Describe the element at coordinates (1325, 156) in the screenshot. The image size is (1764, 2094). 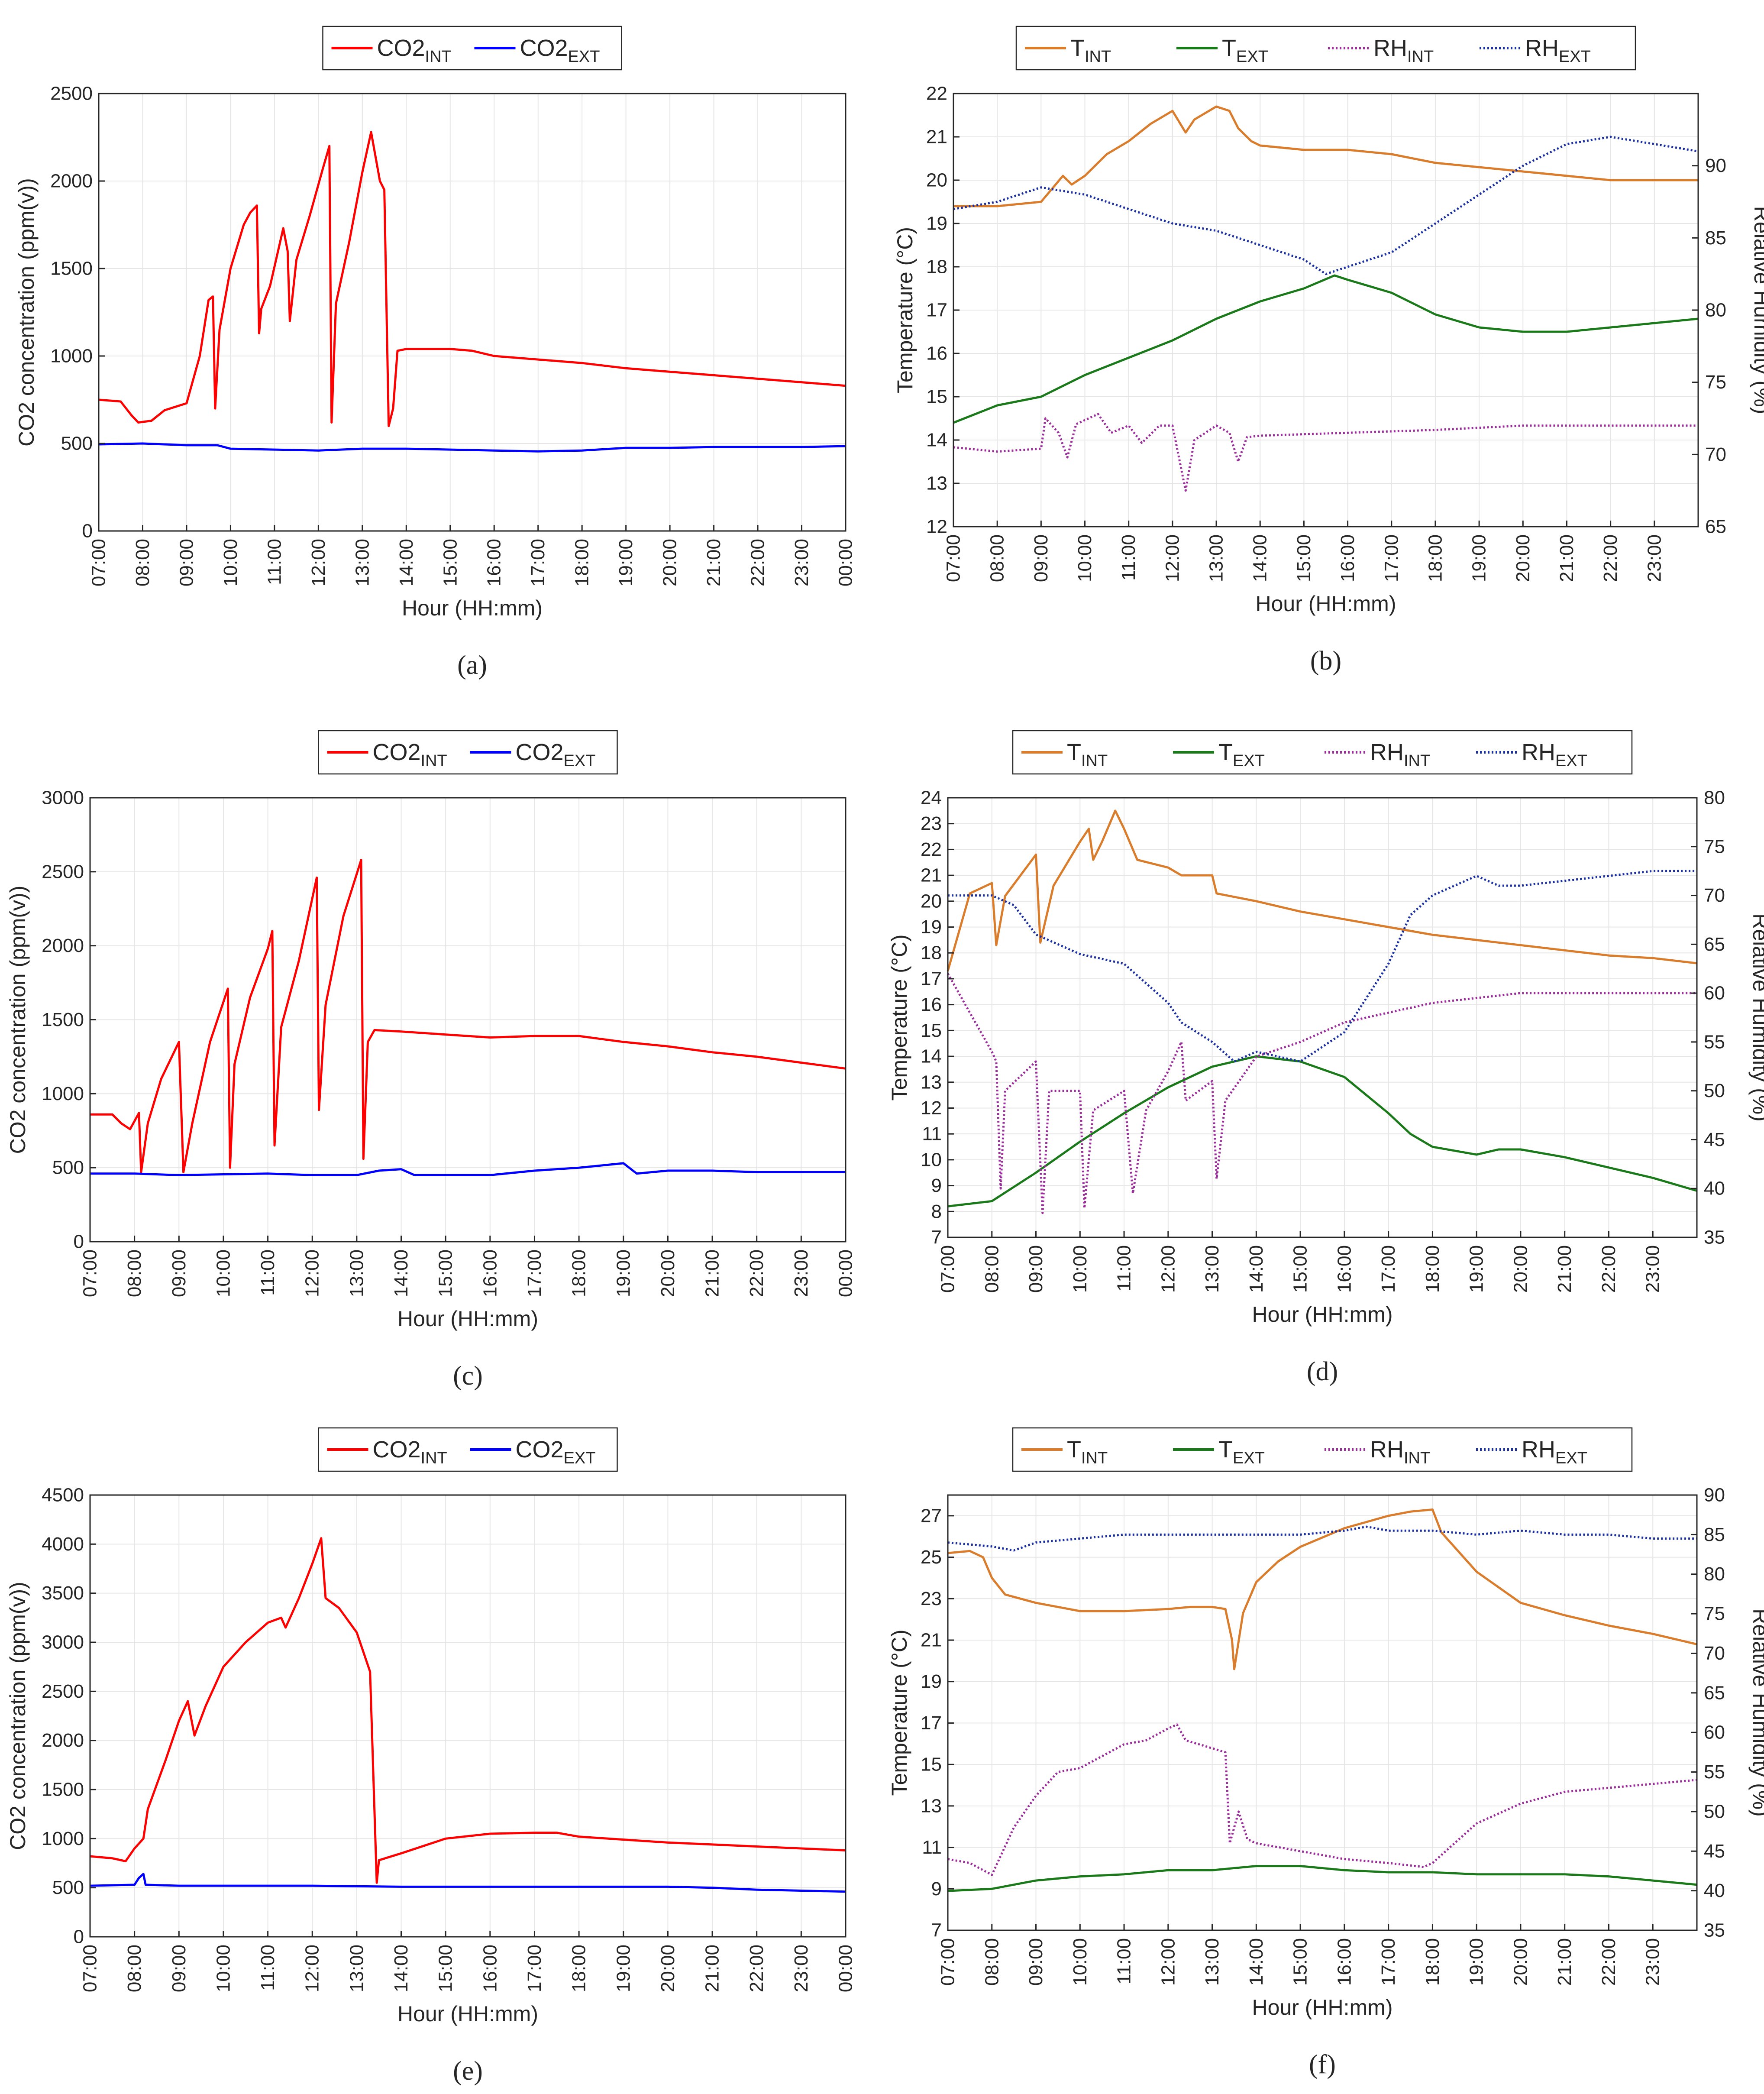
I see `series-line-t-int` at that location.